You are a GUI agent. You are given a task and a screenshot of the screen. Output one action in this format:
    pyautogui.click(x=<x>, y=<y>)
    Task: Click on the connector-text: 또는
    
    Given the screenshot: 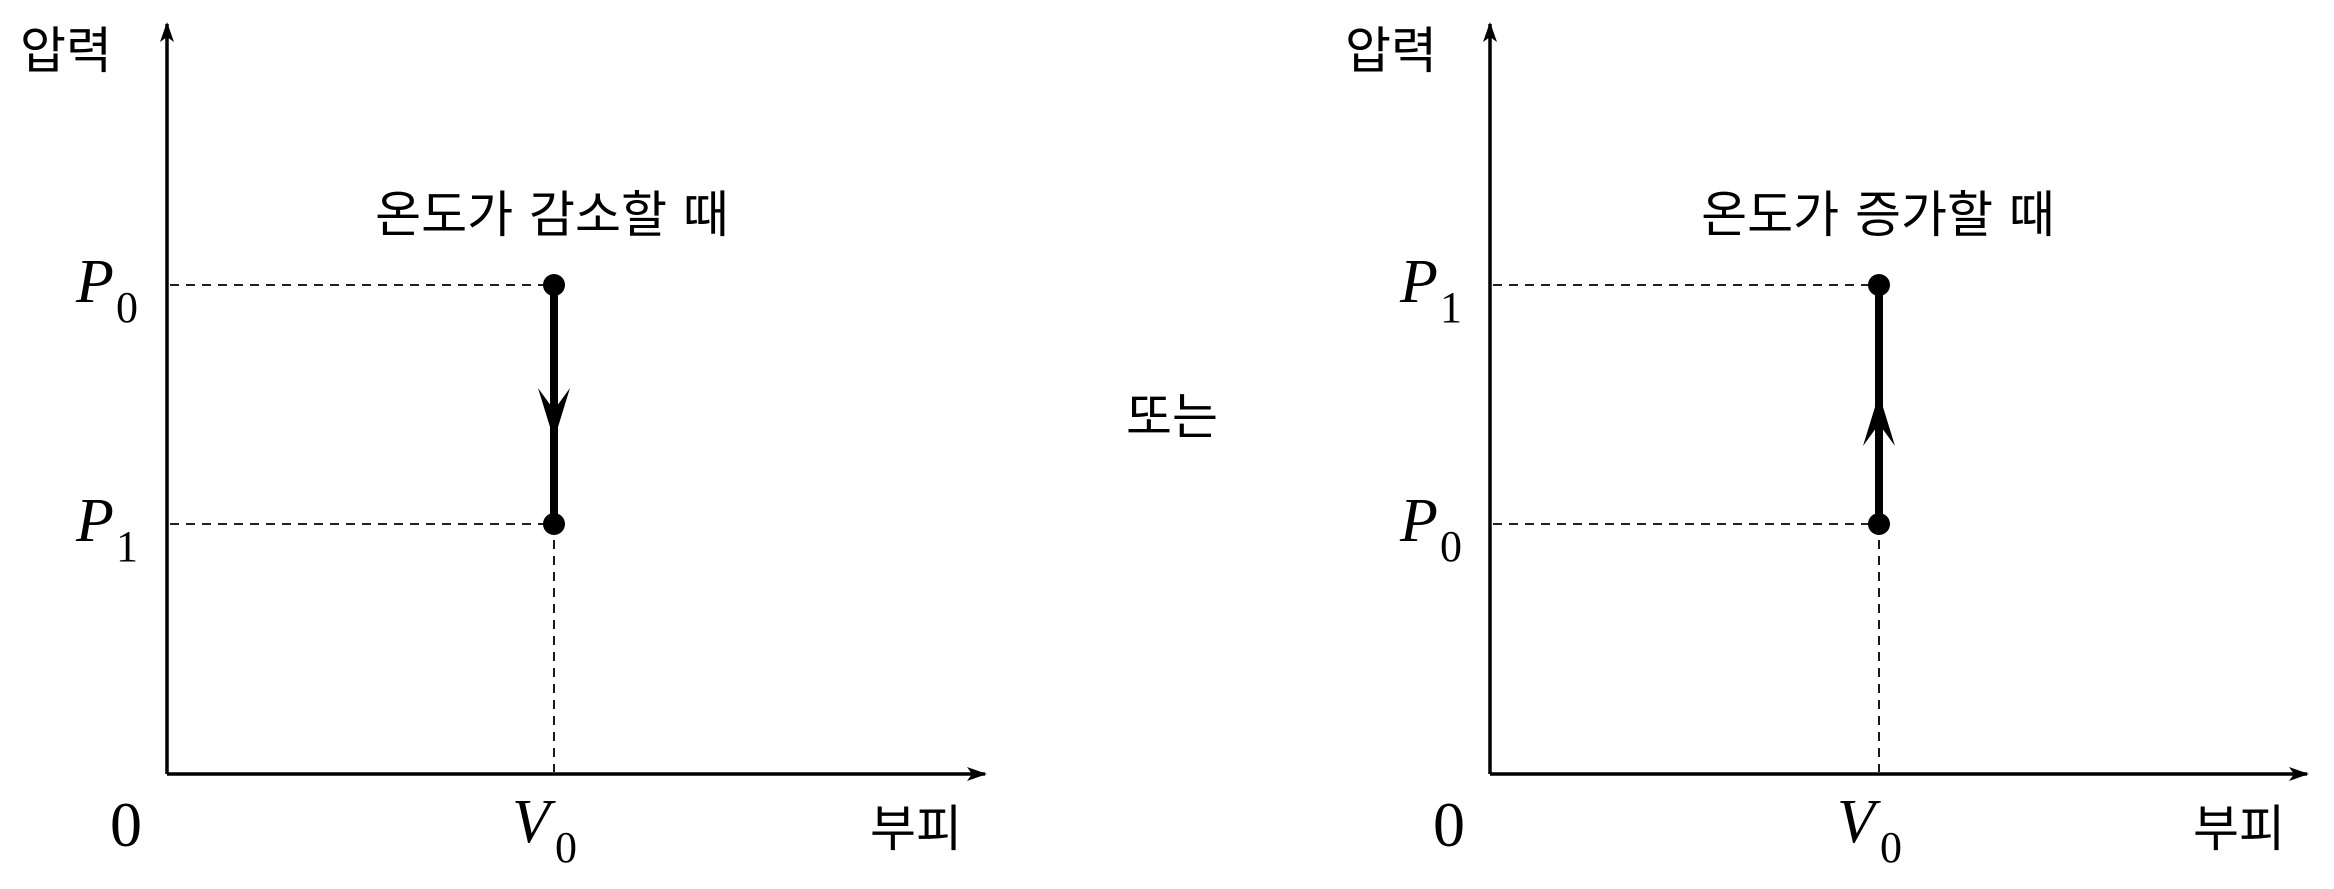 What is the action you would take?
    pyautogui.click(x=1172, y=417)
    